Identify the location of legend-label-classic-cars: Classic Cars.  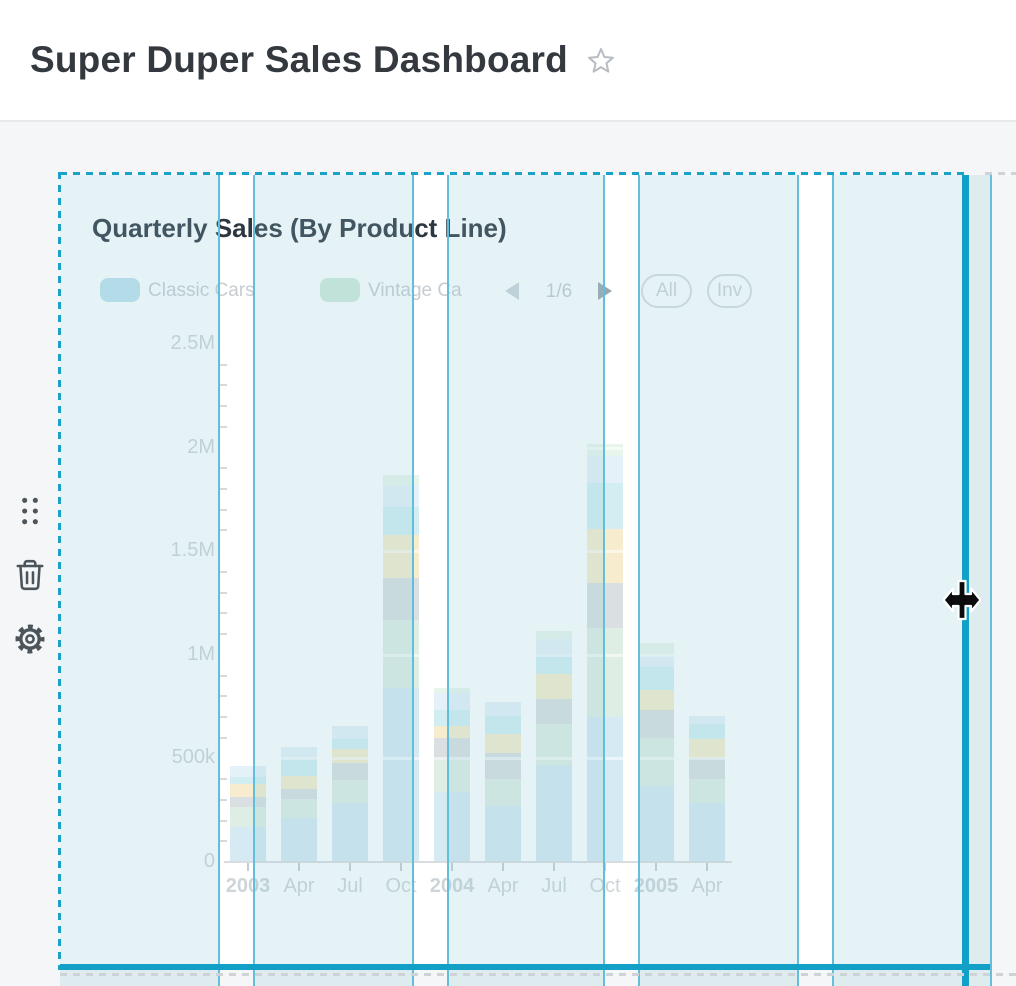
(201, 290).